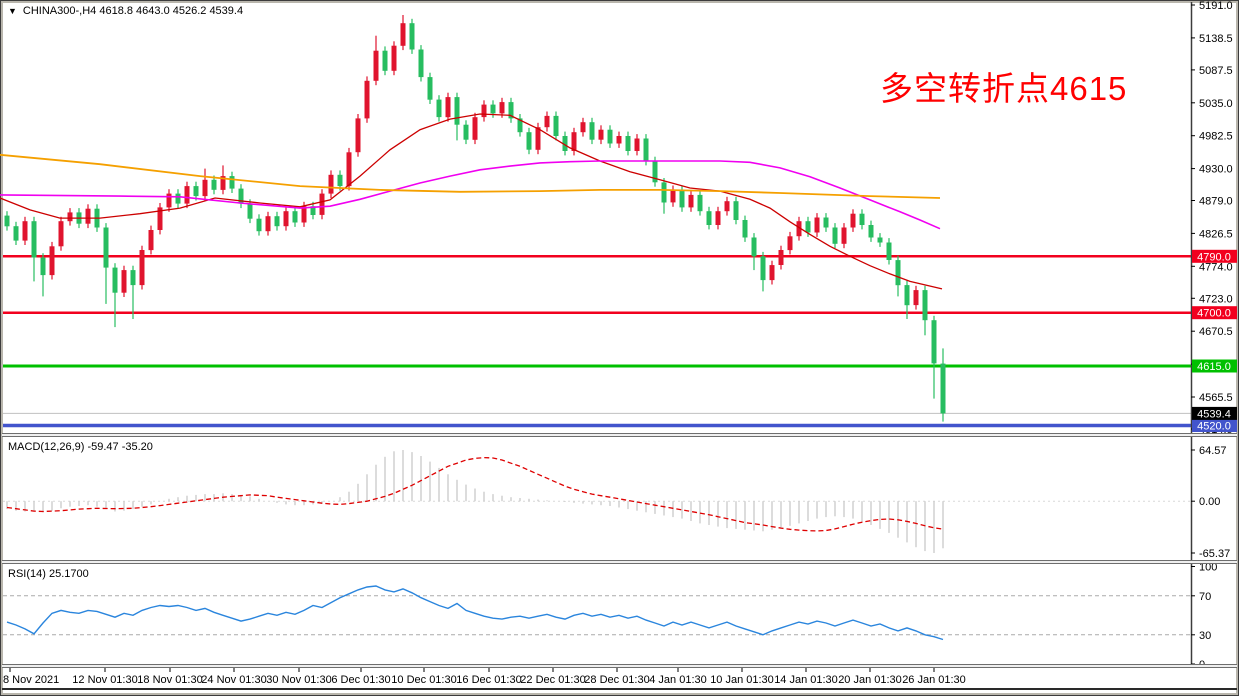 The height and width of the screenshot is (696, 1239). I want to click on svg-text: 30 Nov 01:30, so click(298, 680).